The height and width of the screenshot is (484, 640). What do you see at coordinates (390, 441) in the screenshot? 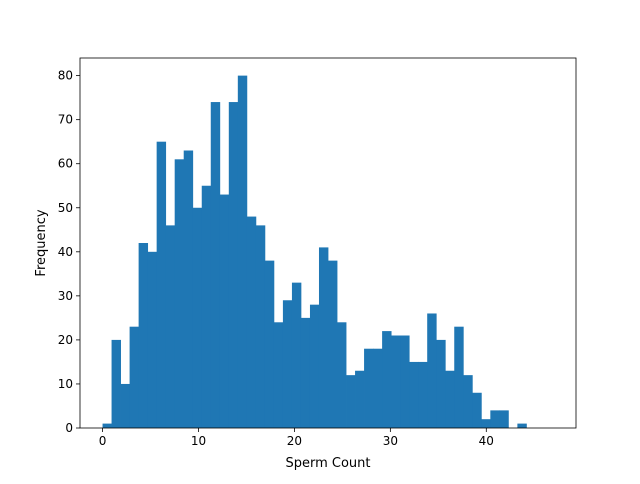
I see `x-tick-label: 30` at bounding box center [390, 441].